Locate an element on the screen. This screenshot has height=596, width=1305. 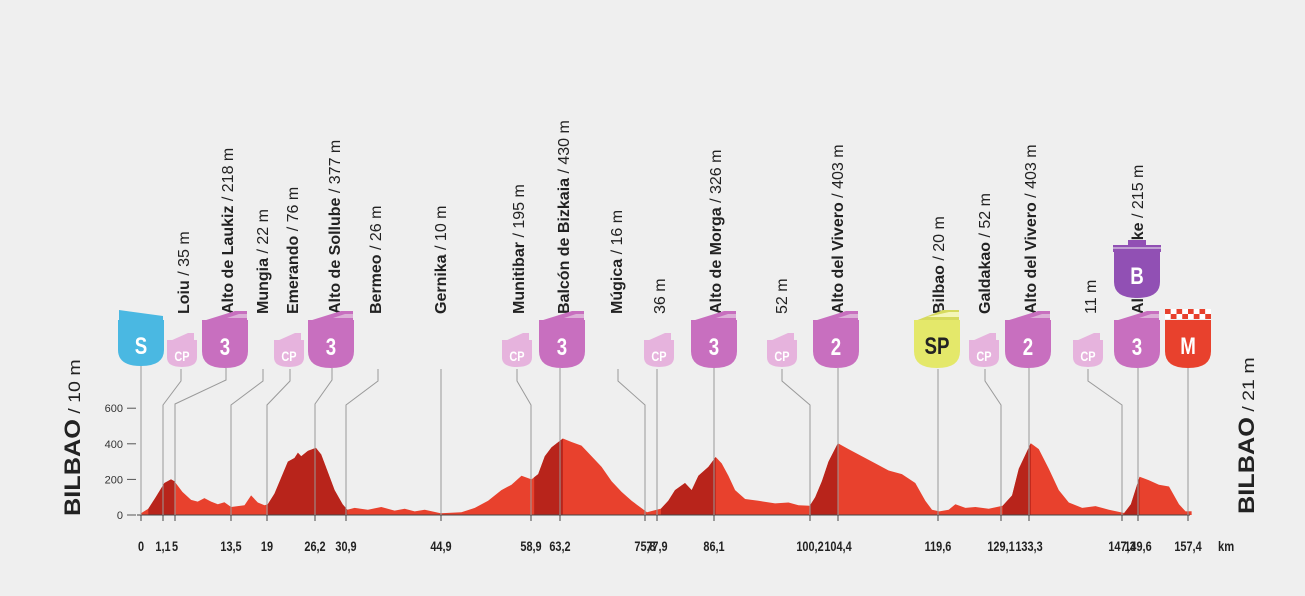
waypoint-label: Alto del Vivero / 403 m is located at coordinates (1031, 229).